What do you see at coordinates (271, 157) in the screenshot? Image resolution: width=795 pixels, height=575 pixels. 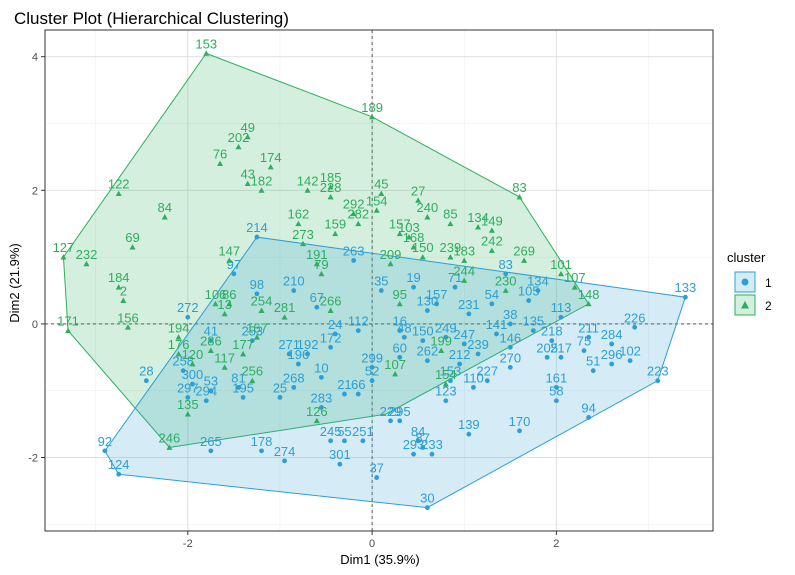 I see `point-label: 174` at bounding box center [271, 157].